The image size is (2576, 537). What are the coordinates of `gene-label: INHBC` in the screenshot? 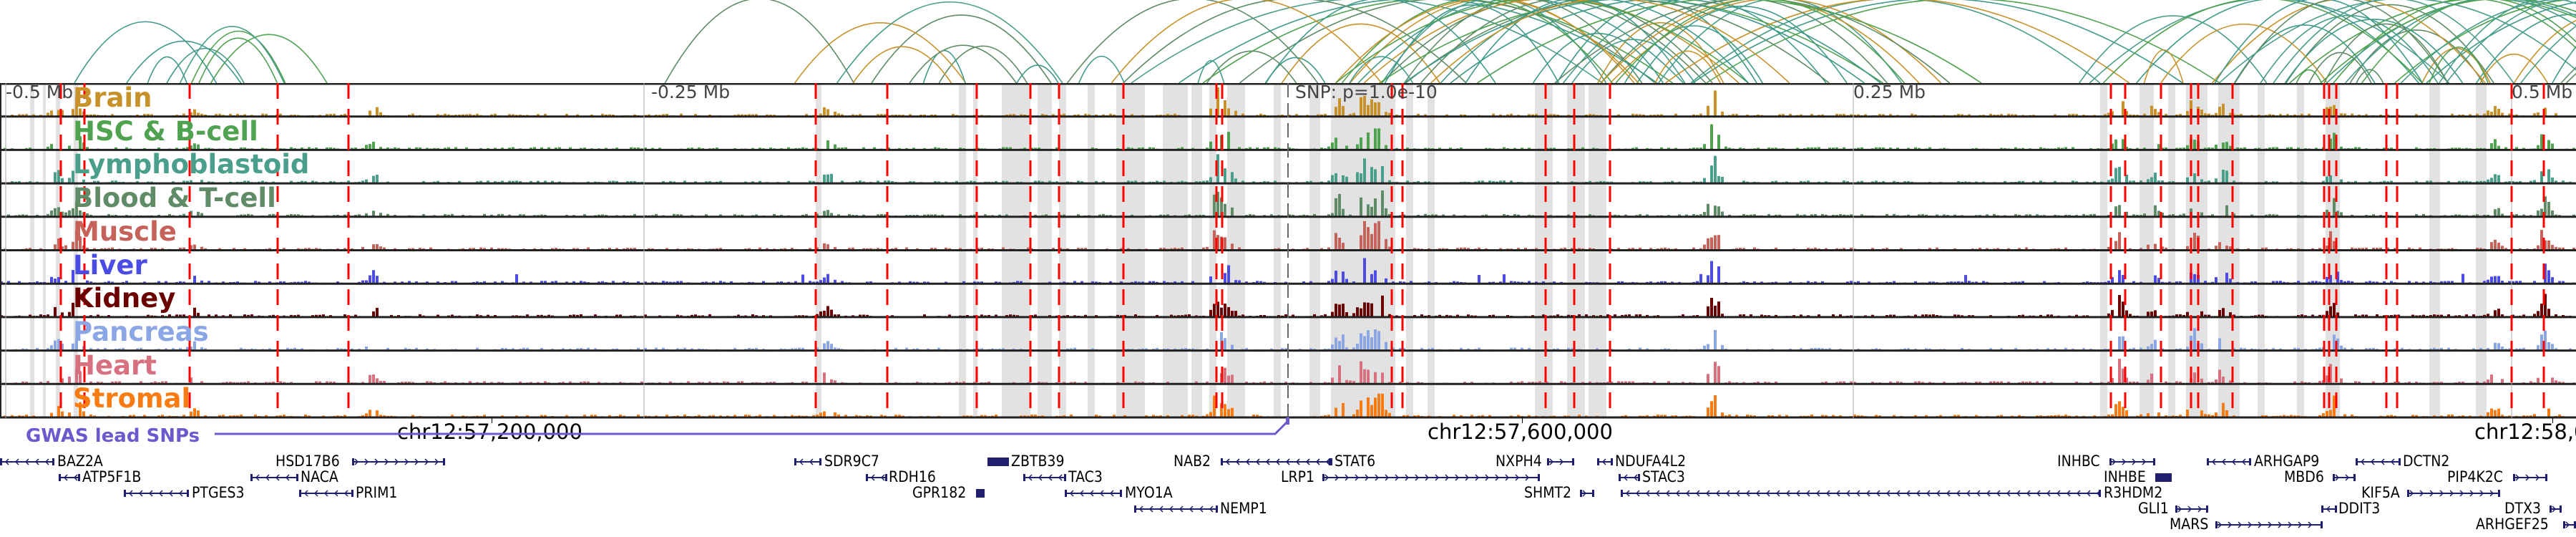 It's located at (2078, 461).